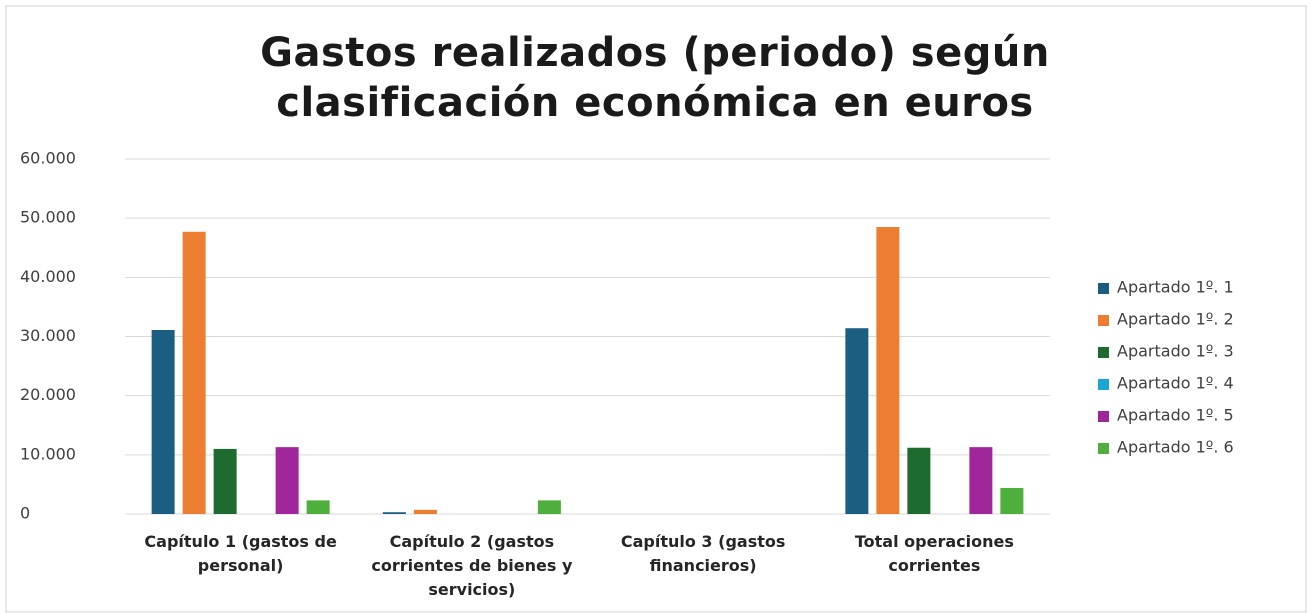 This screenshot has width=1312, height=613. I want to click on x-tick-label: Capítulo 1 (gastos de personal), so click(240, 553).